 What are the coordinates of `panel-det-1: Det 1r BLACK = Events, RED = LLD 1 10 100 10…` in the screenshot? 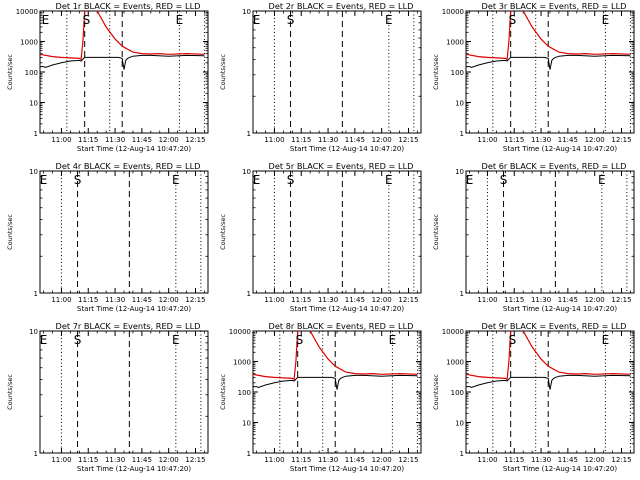 It's located at (106, 80).